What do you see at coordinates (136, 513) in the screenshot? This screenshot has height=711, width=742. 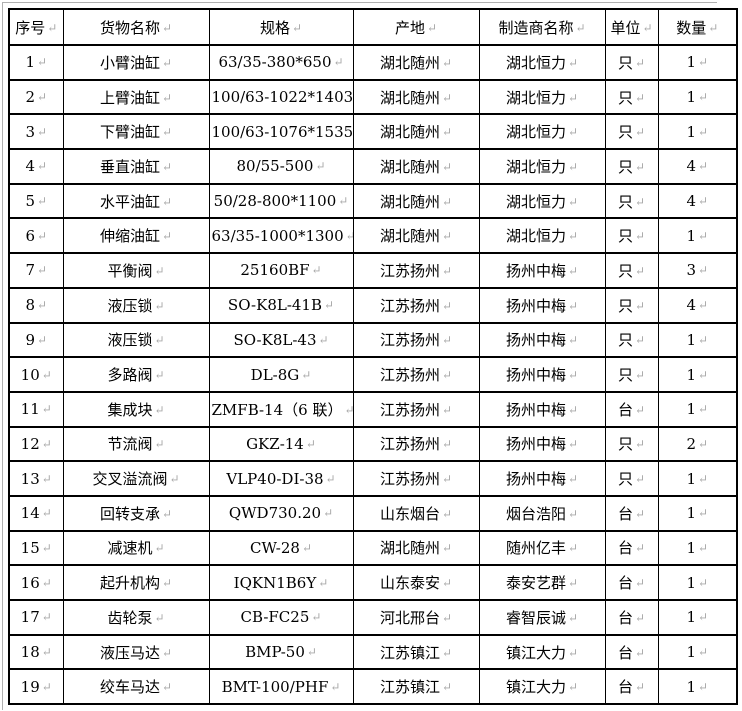 I see `cell-name: 回转支承 ↵` at bounding box center [136, 513].